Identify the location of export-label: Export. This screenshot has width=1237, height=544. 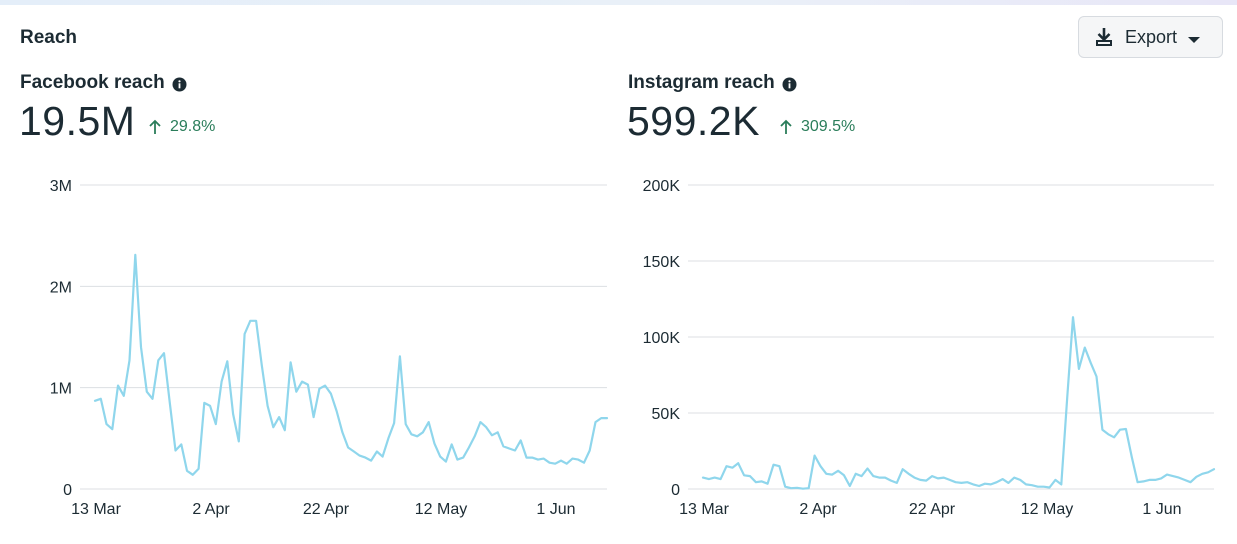
(1151, 36).